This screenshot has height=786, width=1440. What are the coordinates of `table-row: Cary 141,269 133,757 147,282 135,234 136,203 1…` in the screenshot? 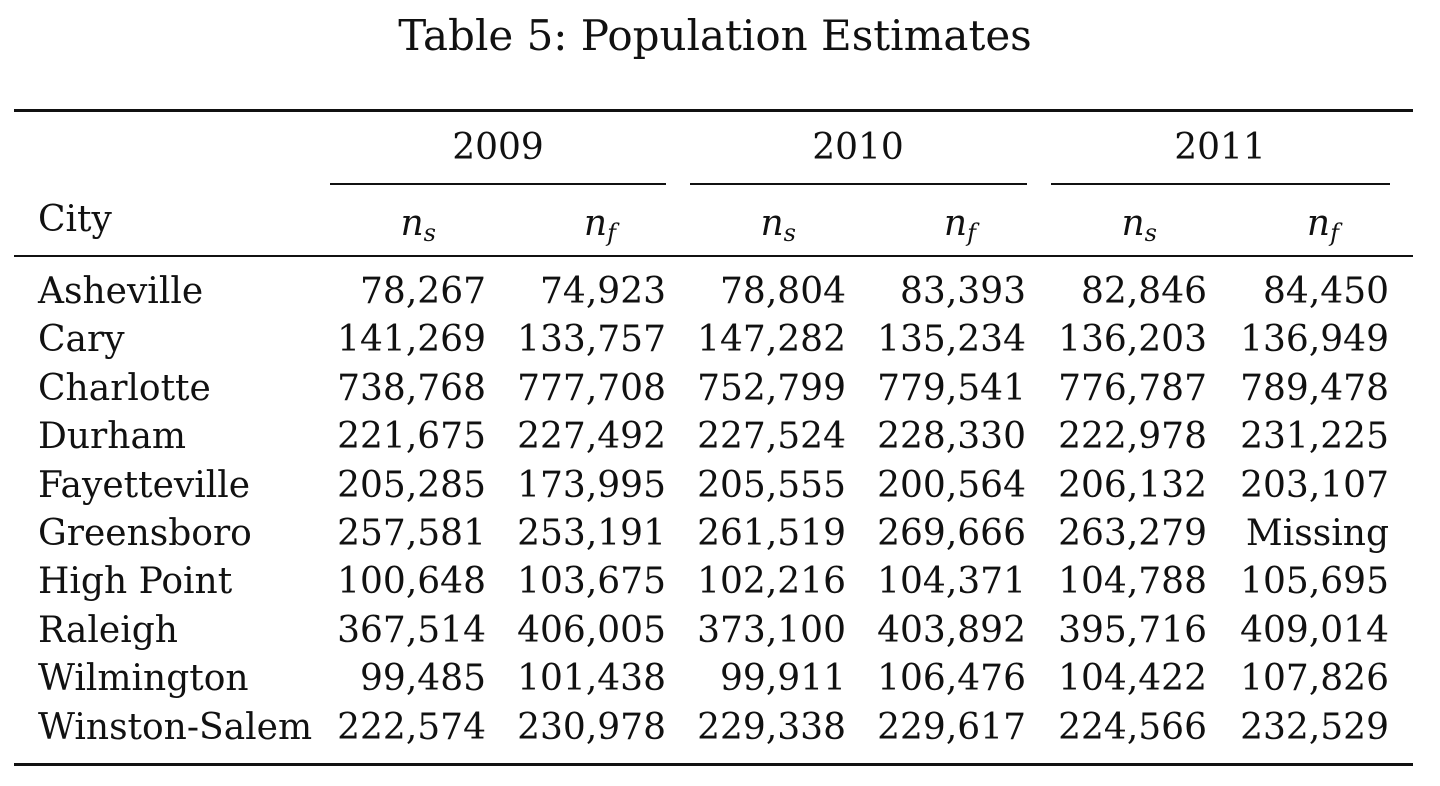 It's located at (720, 342).